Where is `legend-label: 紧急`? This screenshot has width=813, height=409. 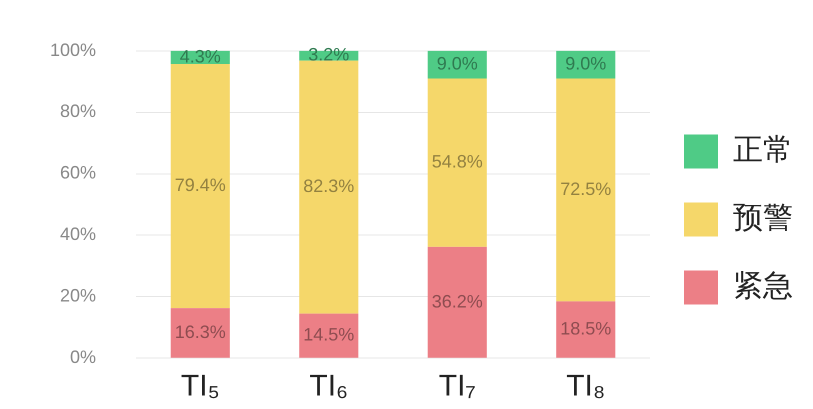
legend-label: 紧急 is located at coordinates (763, 286).